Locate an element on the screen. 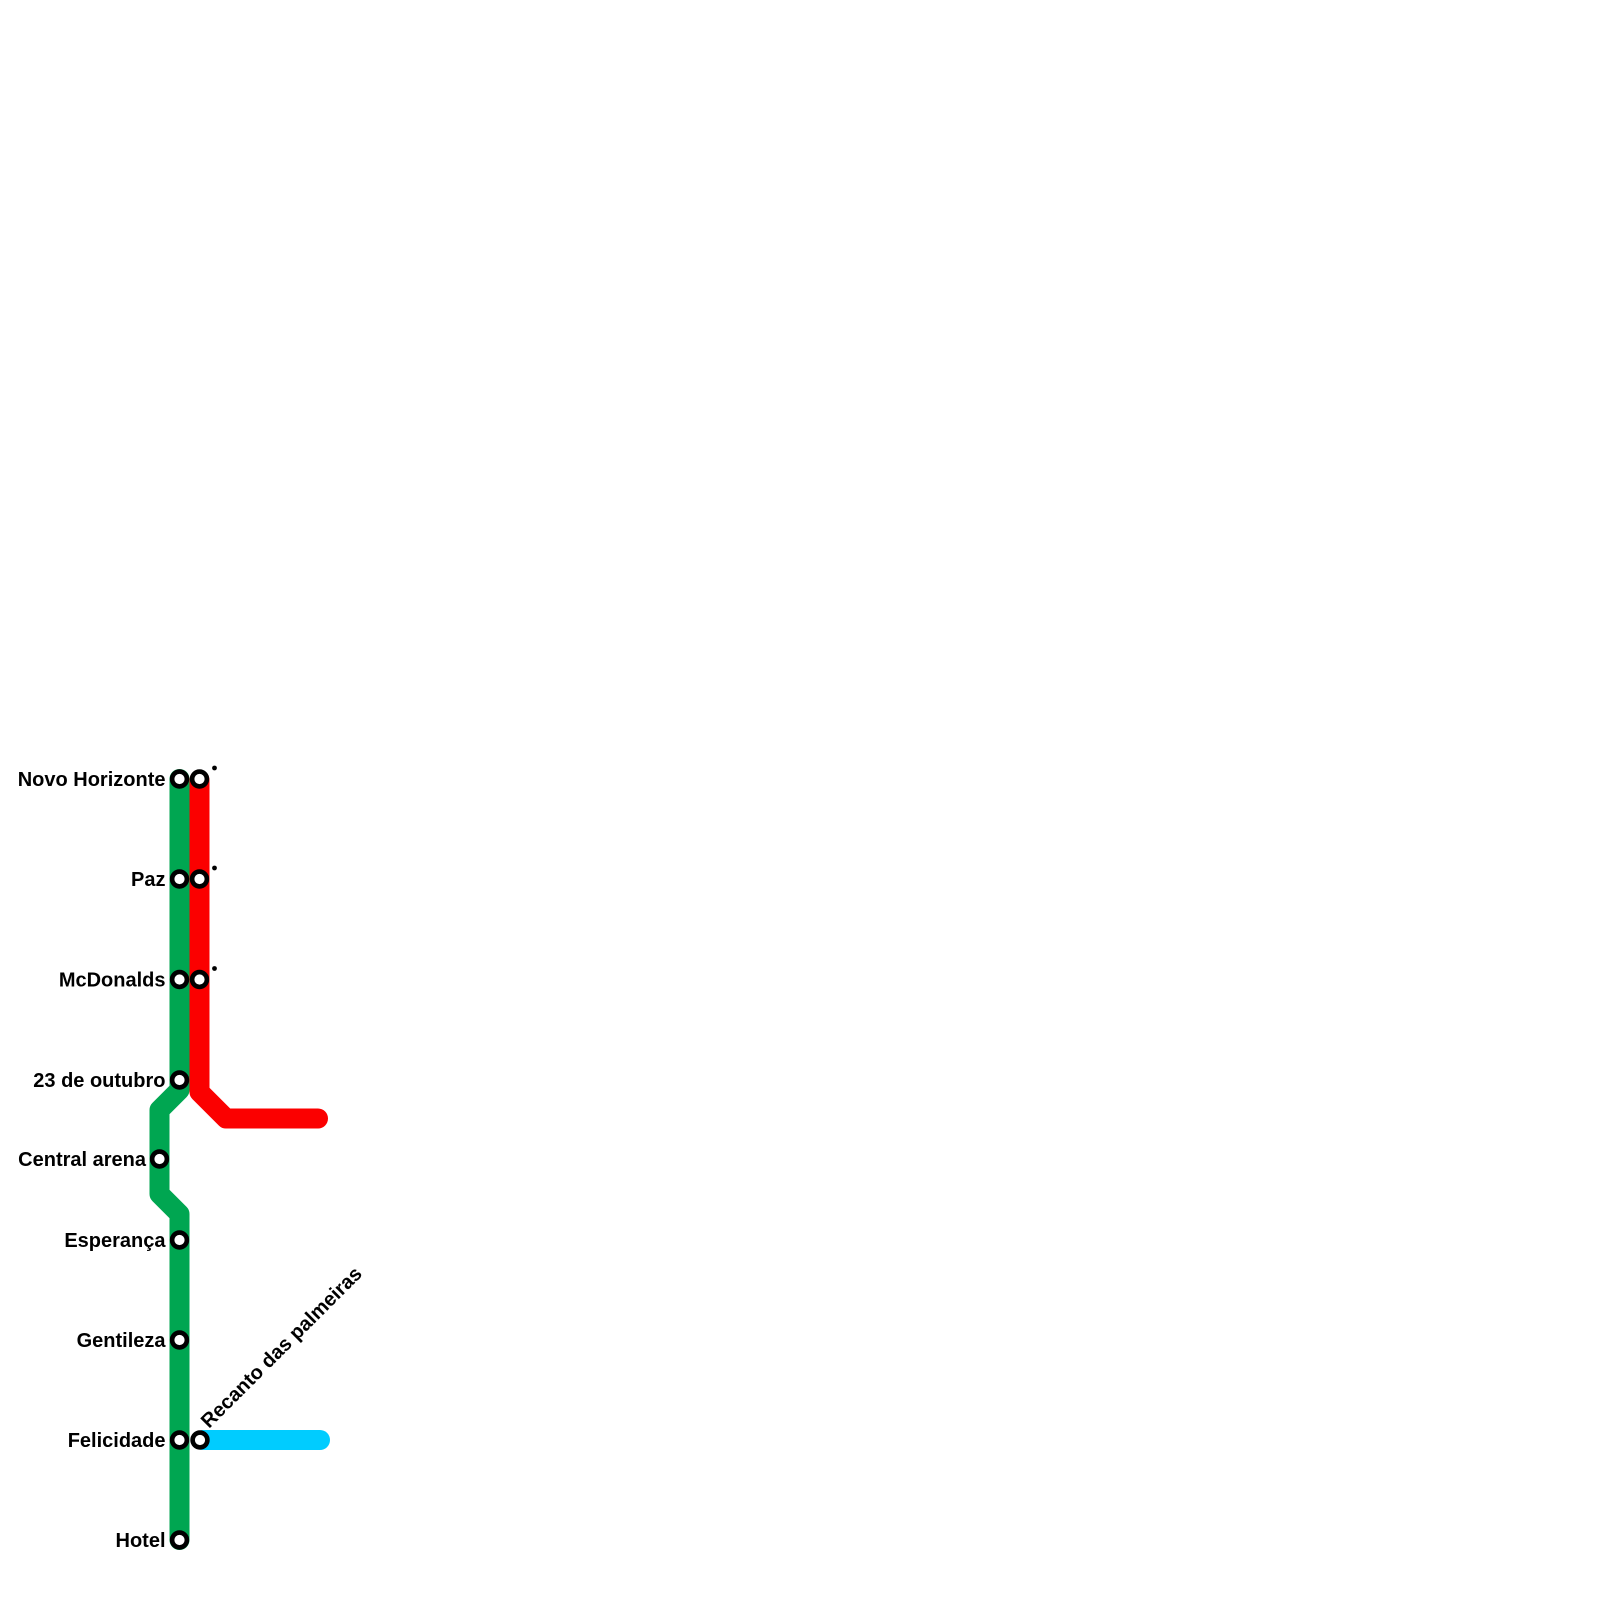 This screenshot has width=1600, height=1600. station-label-central-arena: Central arena is located at coordinates (82, 1160).